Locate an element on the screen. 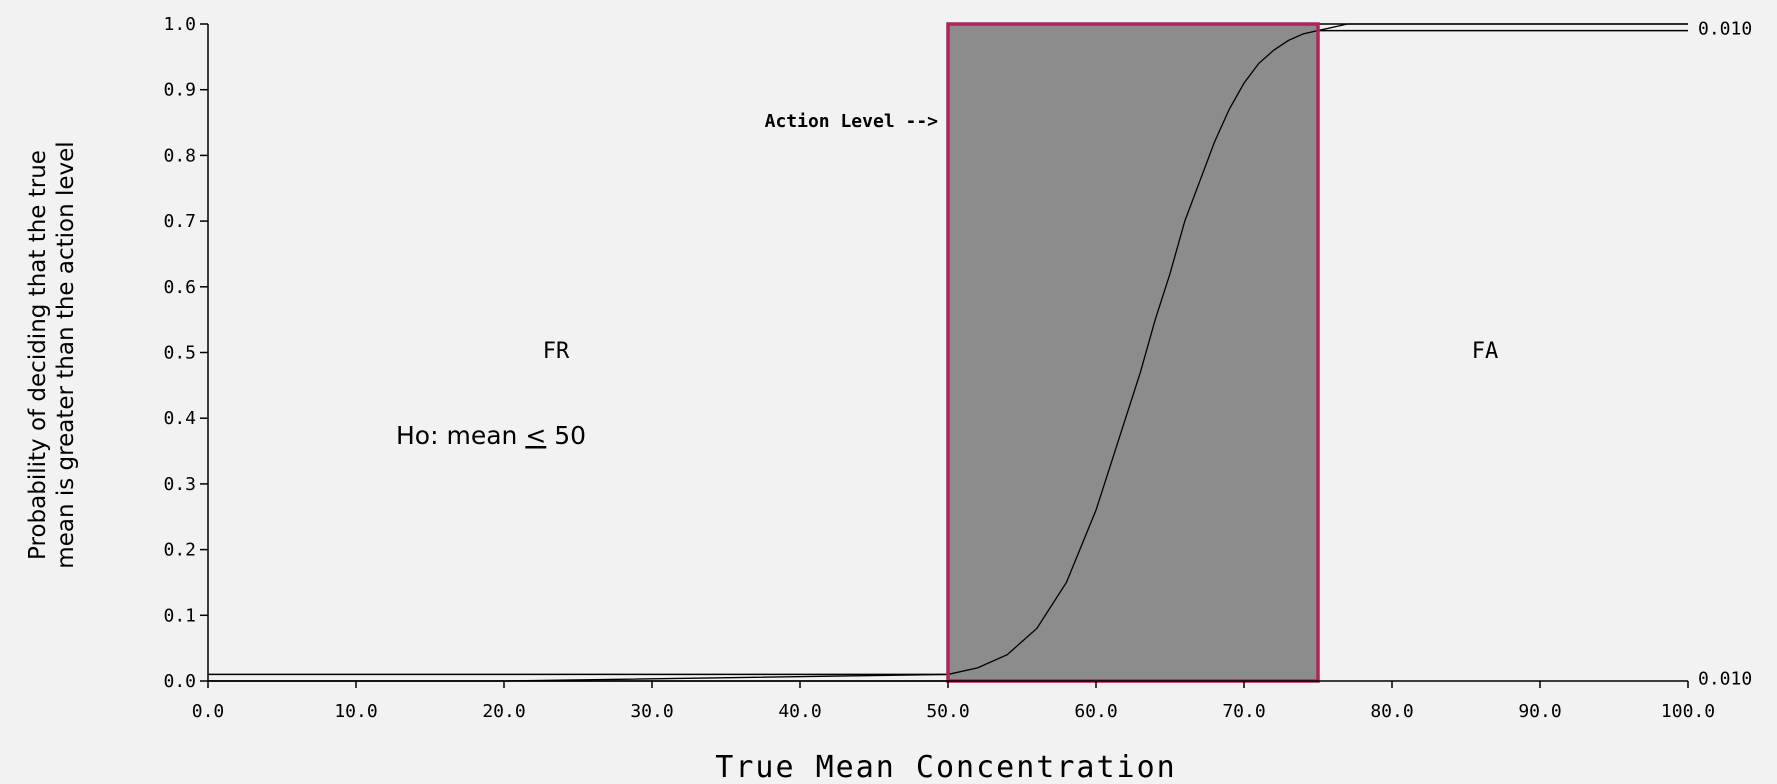 The height and width of the screenshot is (784, 1777). x-tick-label: 10.0 is located at coordinates (355, 711).